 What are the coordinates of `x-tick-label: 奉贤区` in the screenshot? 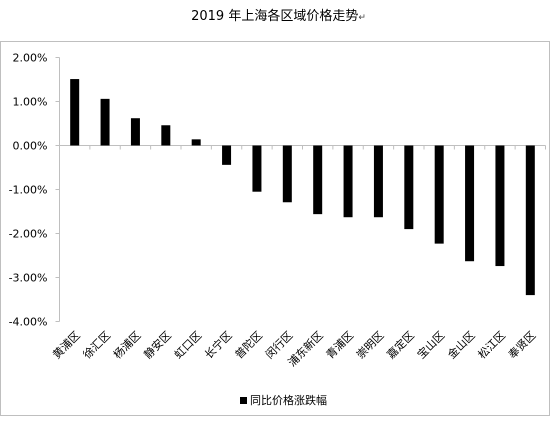 It's located at (521, 344).